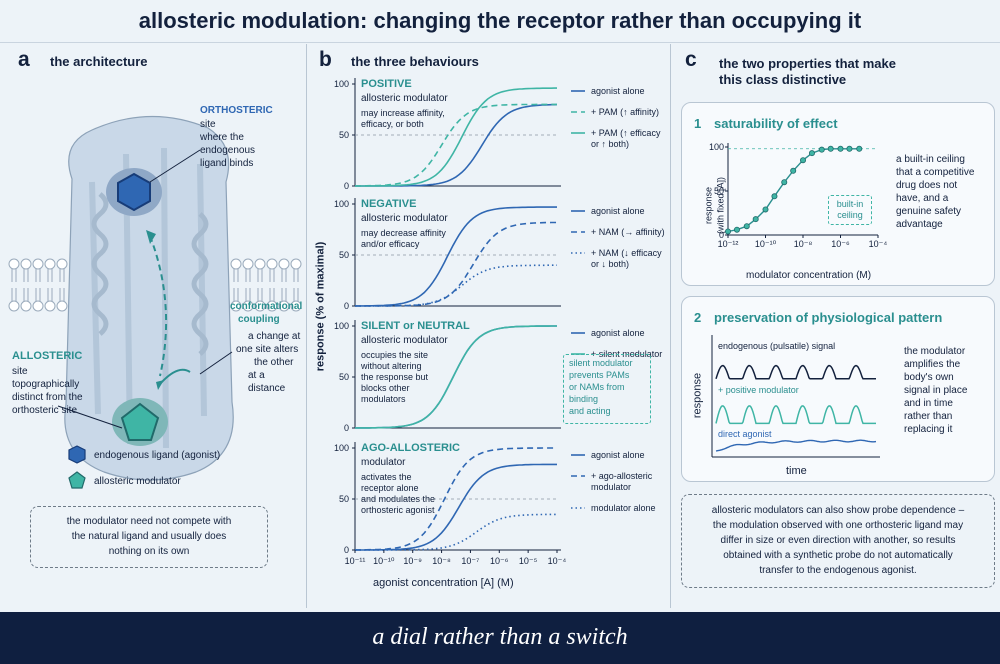 This screenshot has height=664, width=1000. What do you see at coordinates (20, 371) in the screenshot?
I see `allosteric-desc-1: site` at bounding box center [20, 371].